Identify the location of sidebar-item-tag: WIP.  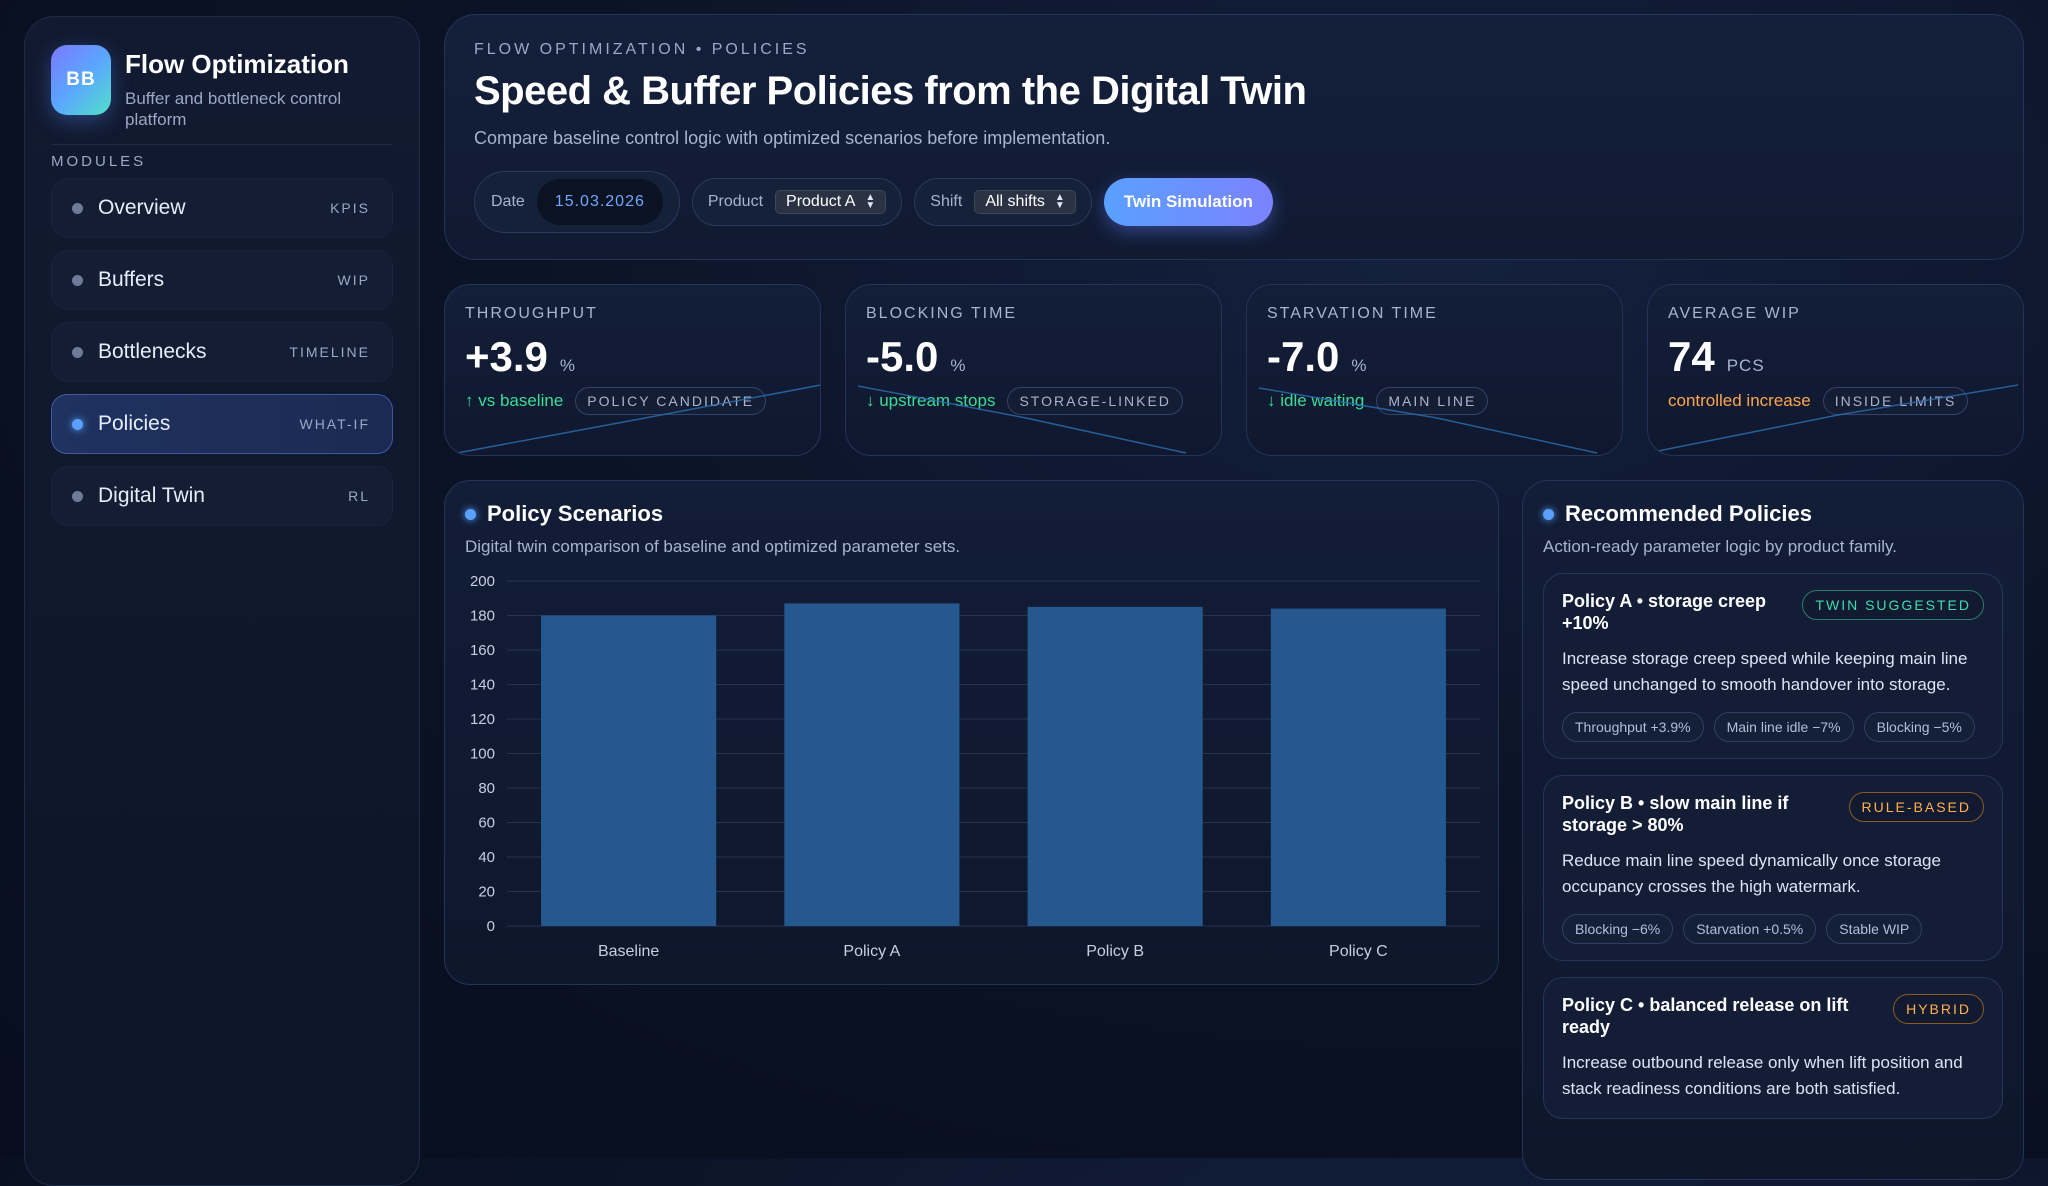
(353, 280).